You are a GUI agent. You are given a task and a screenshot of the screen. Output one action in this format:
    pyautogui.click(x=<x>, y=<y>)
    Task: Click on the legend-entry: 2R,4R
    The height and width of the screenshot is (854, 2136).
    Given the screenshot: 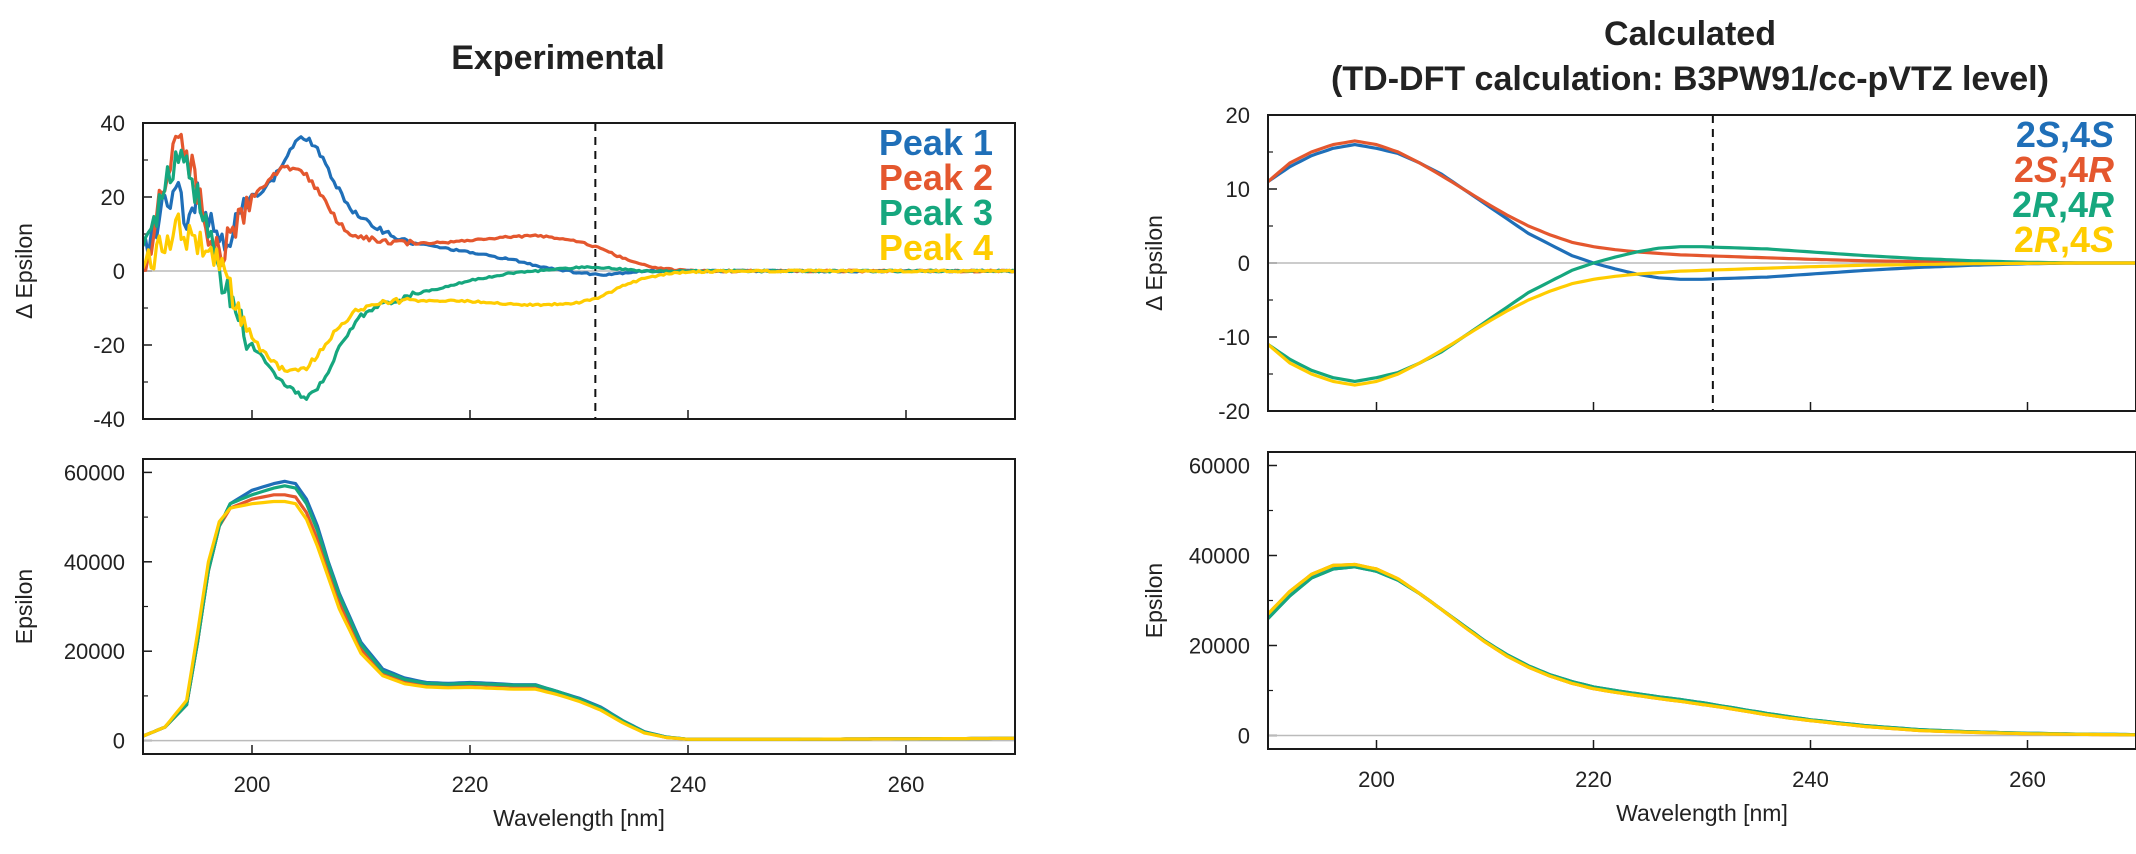 What is the action you would take?
    pyautogui.click(x=2063, y=204)
    